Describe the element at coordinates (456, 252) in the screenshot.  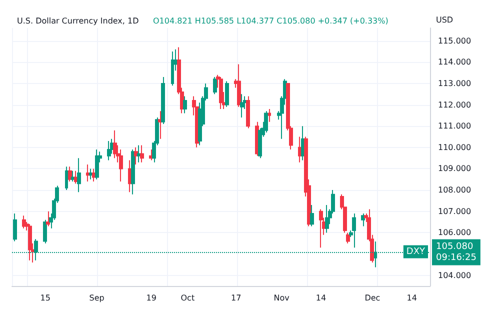
I see `ref-line-label: 105.080 09:16:25` at that location.